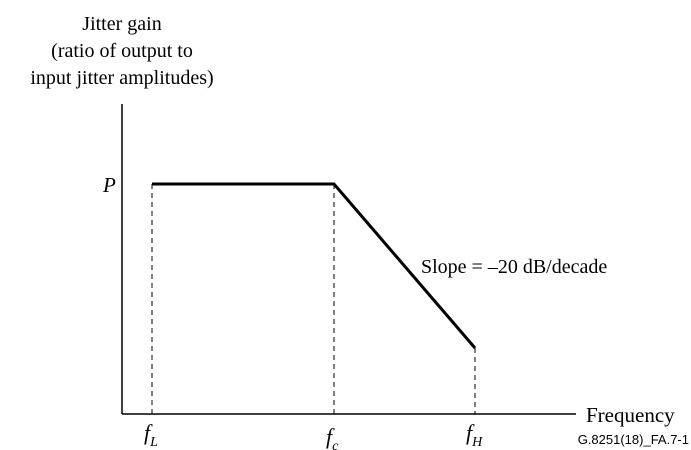  What do you see at coordinates (335, 444) in the screenshot?
I see `f-c-sub: c` at bounding box center [335, 444].